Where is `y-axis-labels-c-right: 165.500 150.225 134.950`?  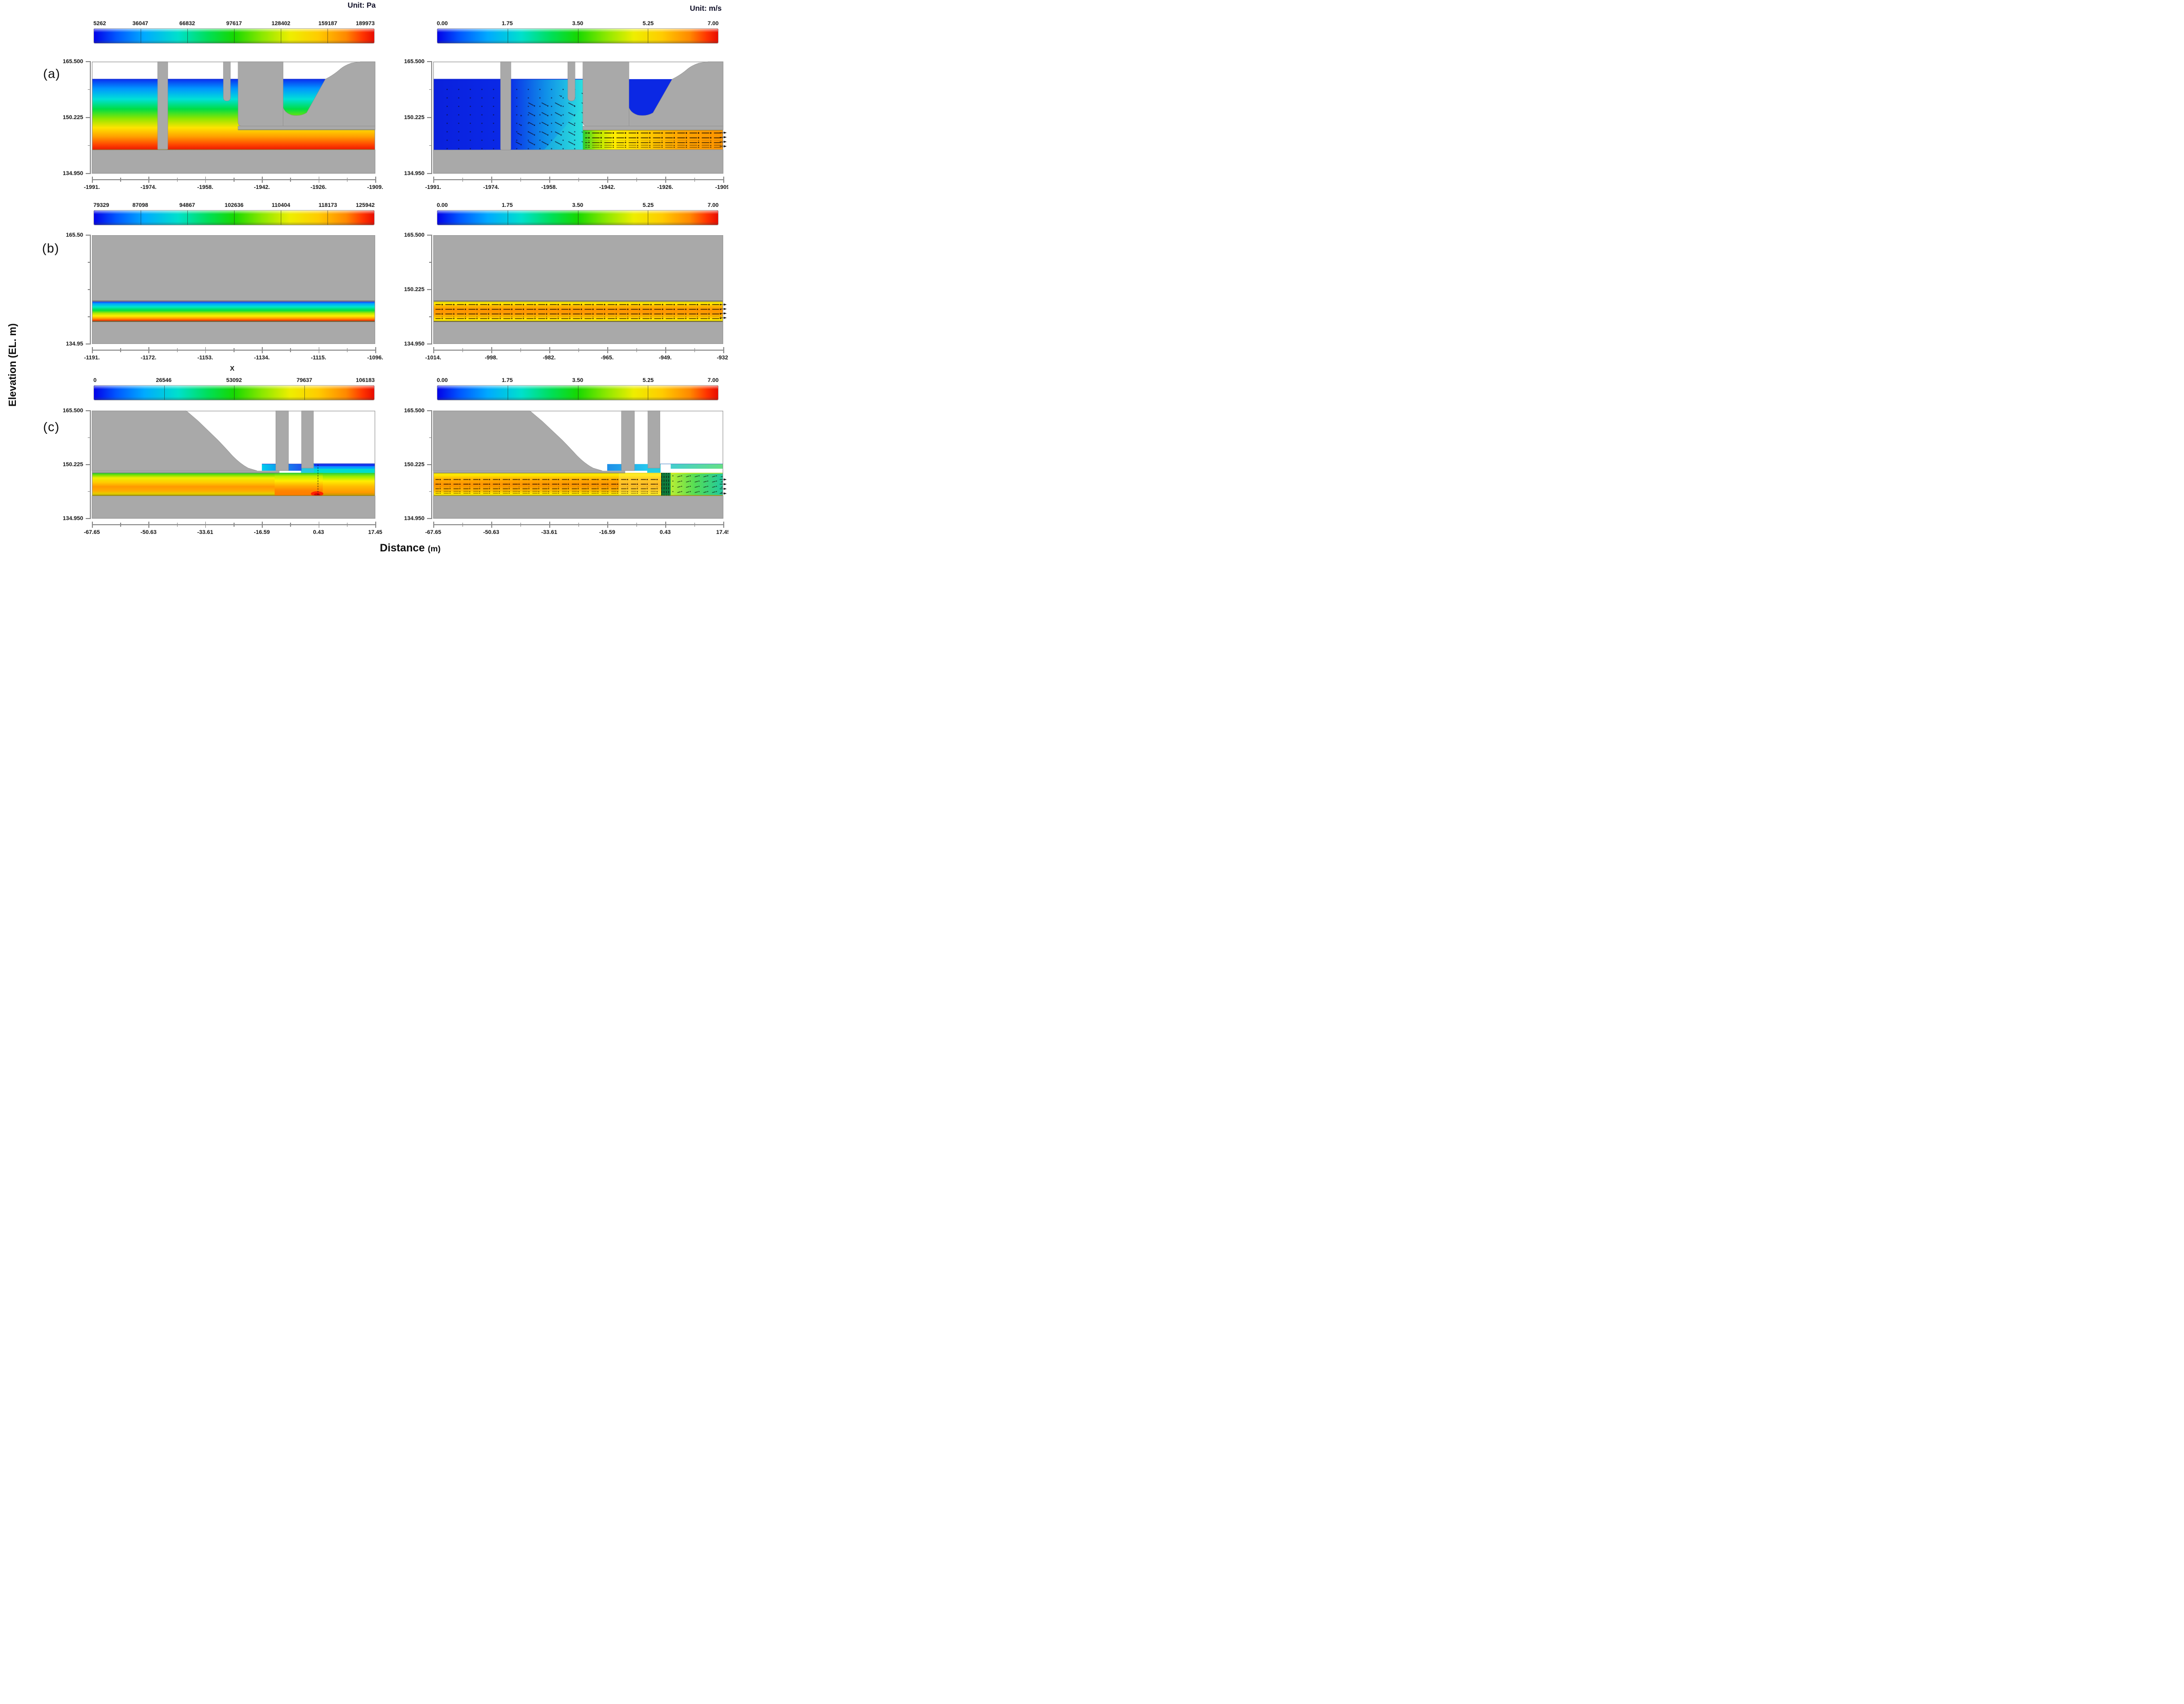 y-axis-labels-c-right: 165.500 150.225 134.950 is located at coordinates (408, 465).